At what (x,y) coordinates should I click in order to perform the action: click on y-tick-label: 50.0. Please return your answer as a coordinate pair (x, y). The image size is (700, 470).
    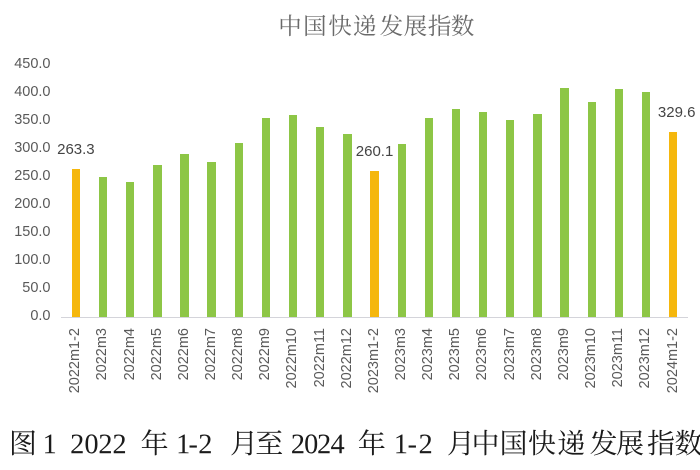
    Looking at the image, I should click on (36, 288).